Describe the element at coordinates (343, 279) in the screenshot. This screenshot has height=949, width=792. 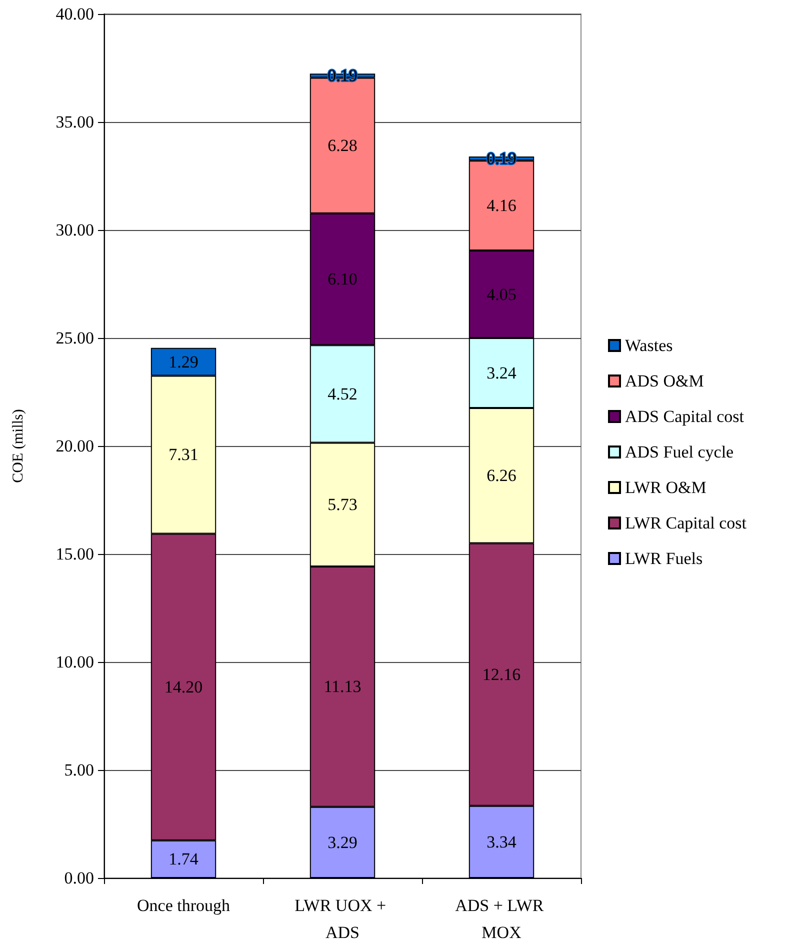
I see `data-label: 6.10` at that location.